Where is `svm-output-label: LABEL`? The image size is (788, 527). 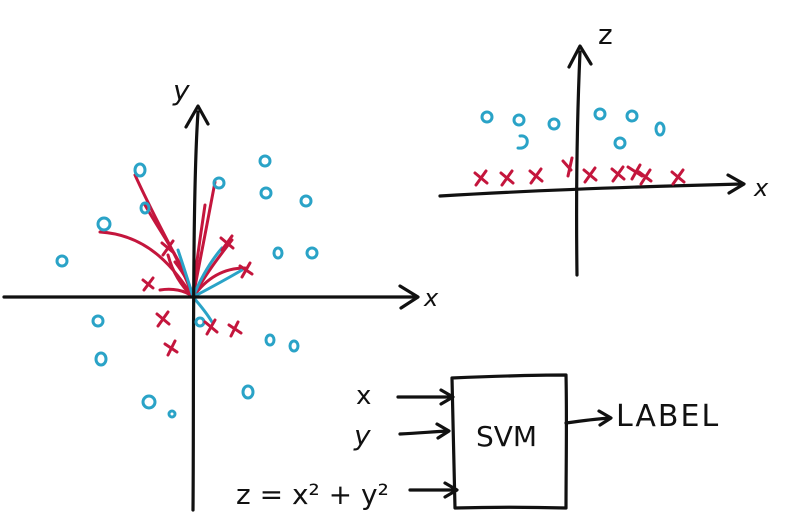 svm-output-label: LABEL is located at coordinates (668, 416).